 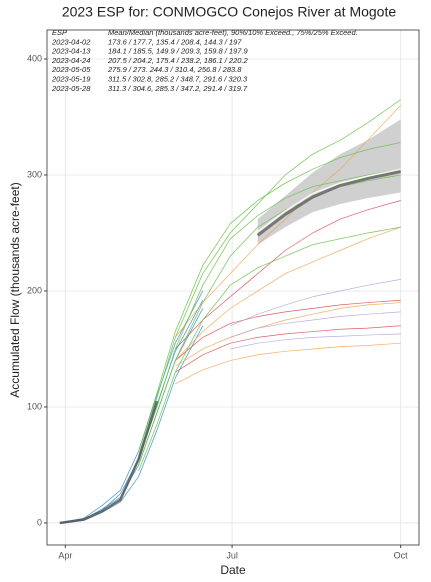 What do you see at coordinates (71, 69) in the screenshot?
I see `table-cell: 2023-05-05` at bounding box center [71, 69].